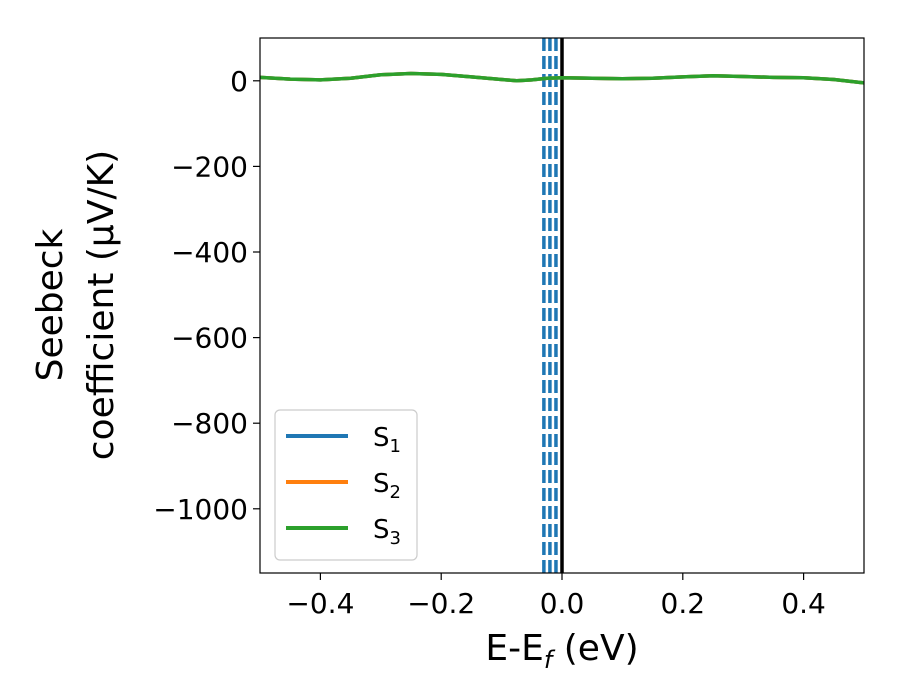  Describe the element at coordinates (441, 603) in the screenshot. I see `x-tick-label: −0.2` at that location.